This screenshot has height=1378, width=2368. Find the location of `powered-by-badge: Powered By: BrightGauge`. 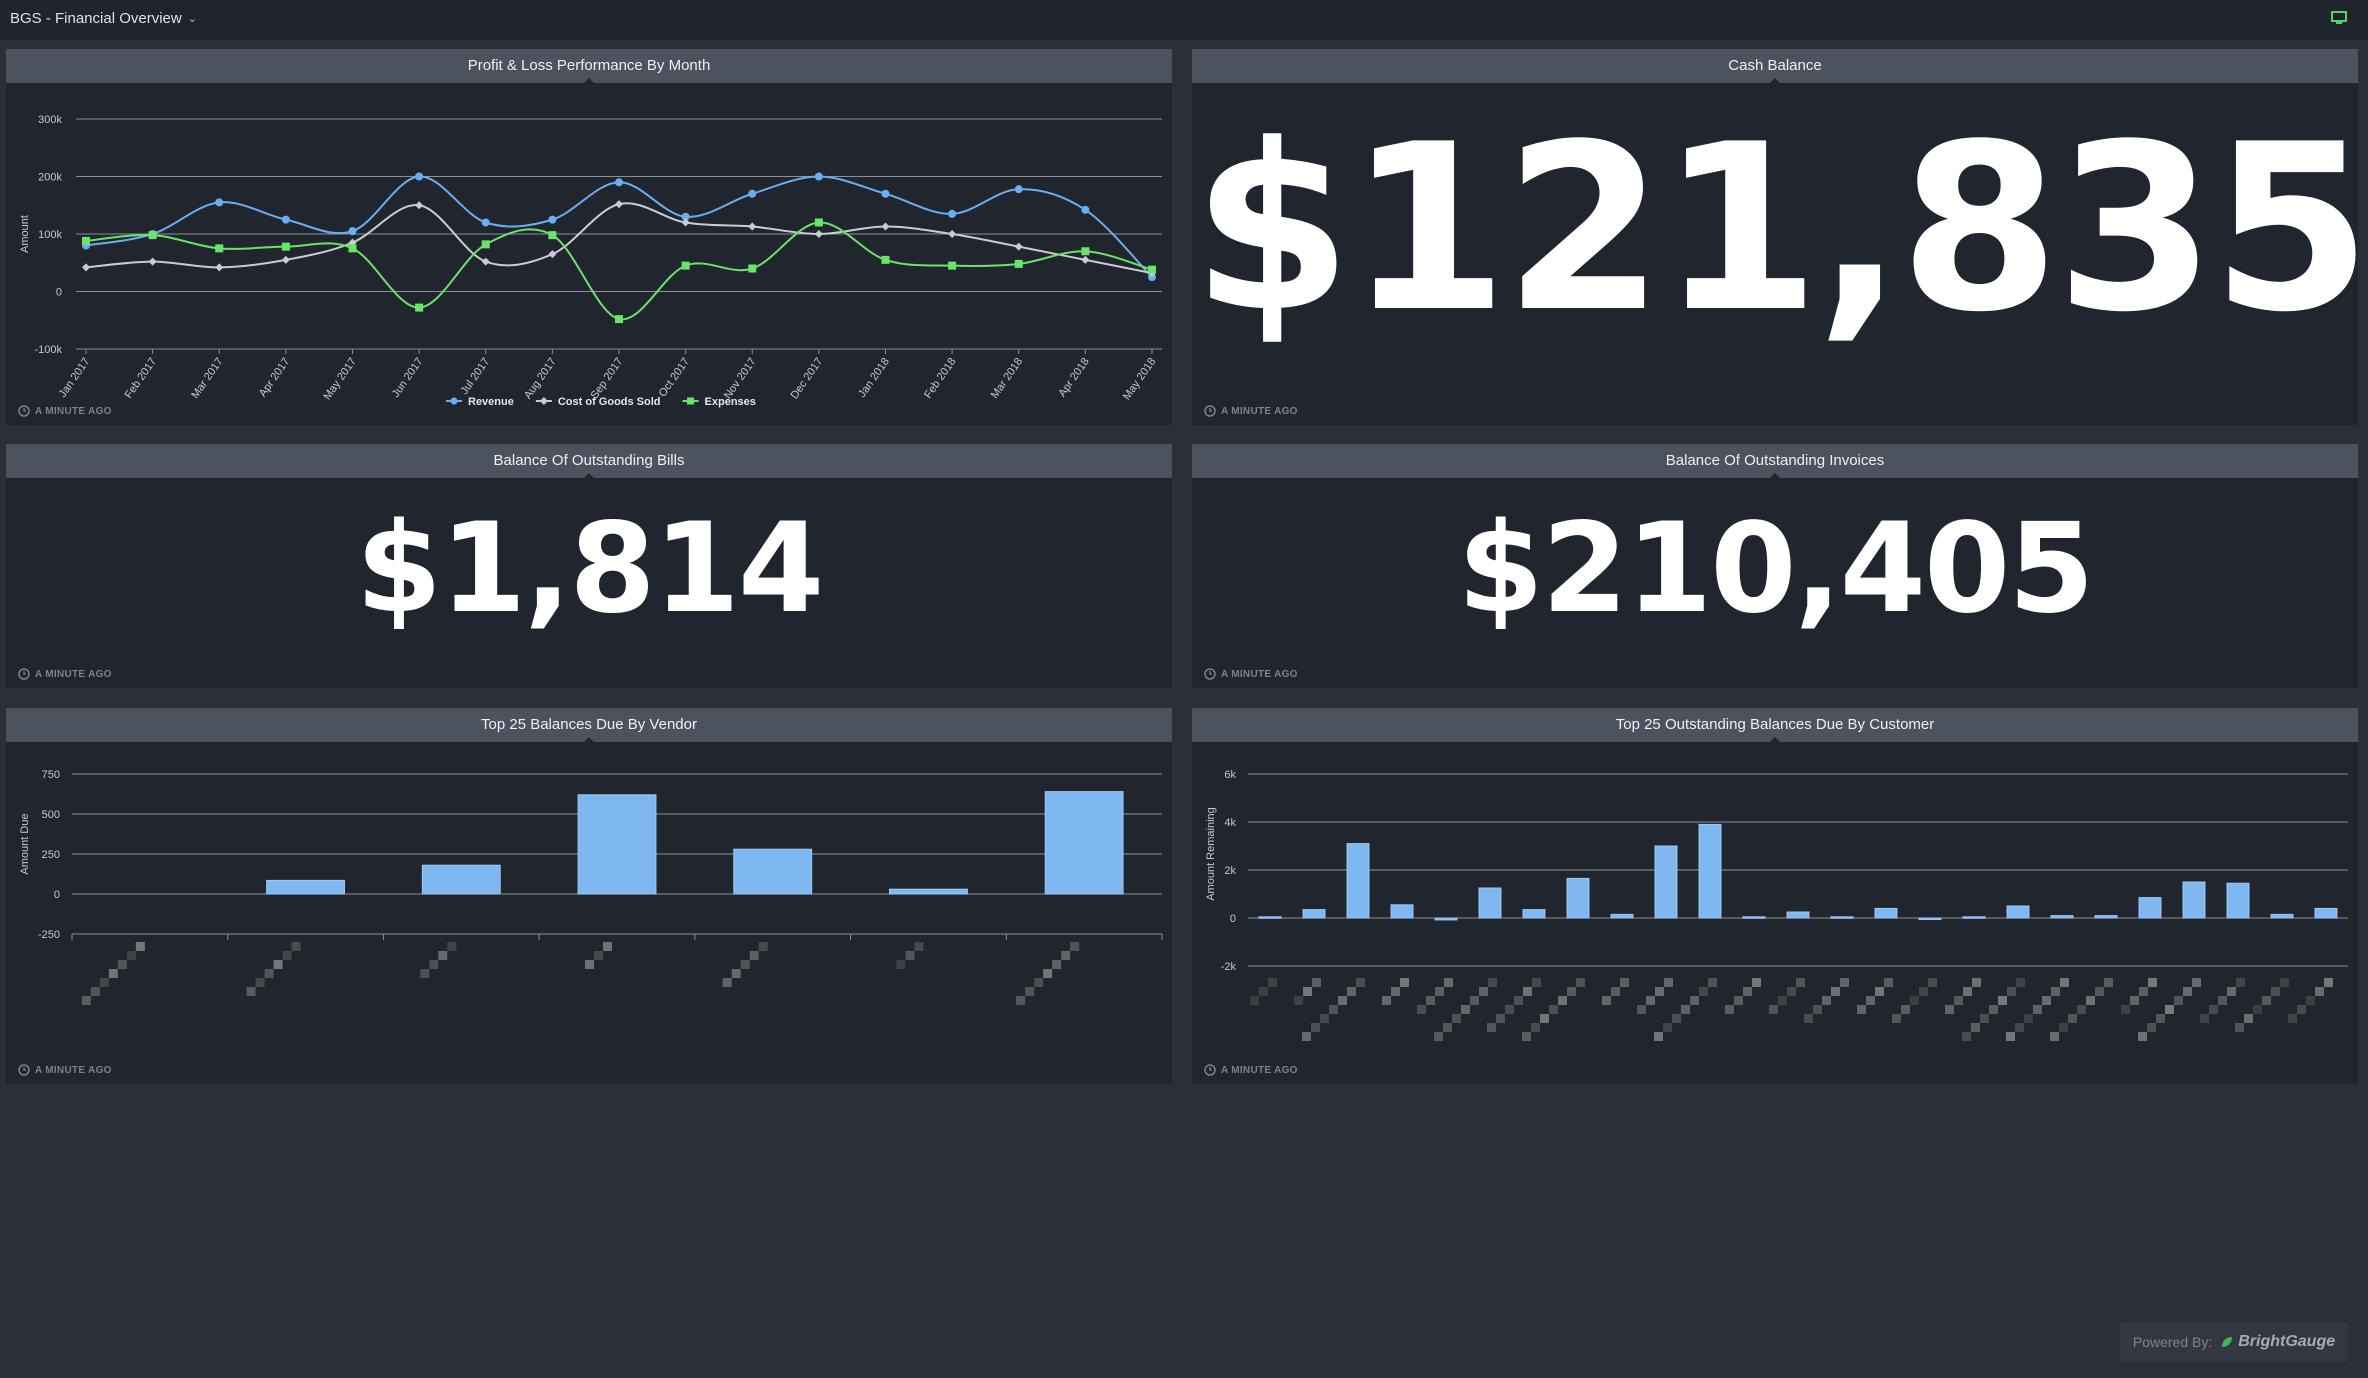

powered-by-badge: Powered By: BrightGauge is located at coordinates (2234, 1342).